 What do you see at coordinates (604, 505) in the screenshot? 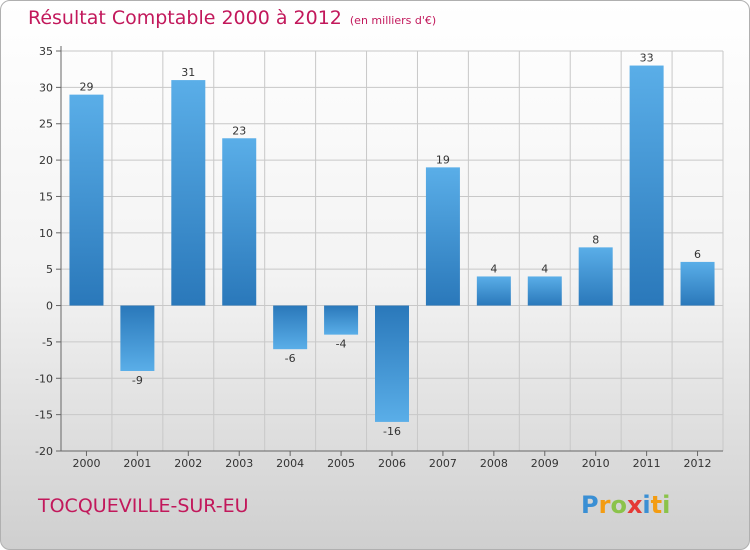
I see `logo-letter: r` at bounding box center [604, 505].